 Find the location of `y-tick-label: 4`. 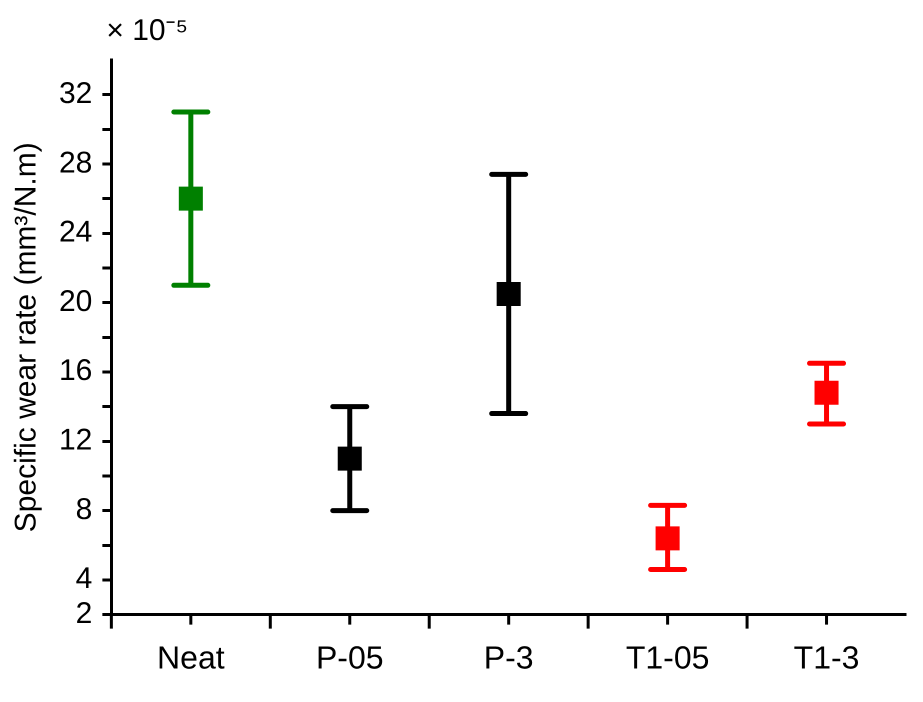

y-tick-label: 4 is located at coordinates (84, 579).